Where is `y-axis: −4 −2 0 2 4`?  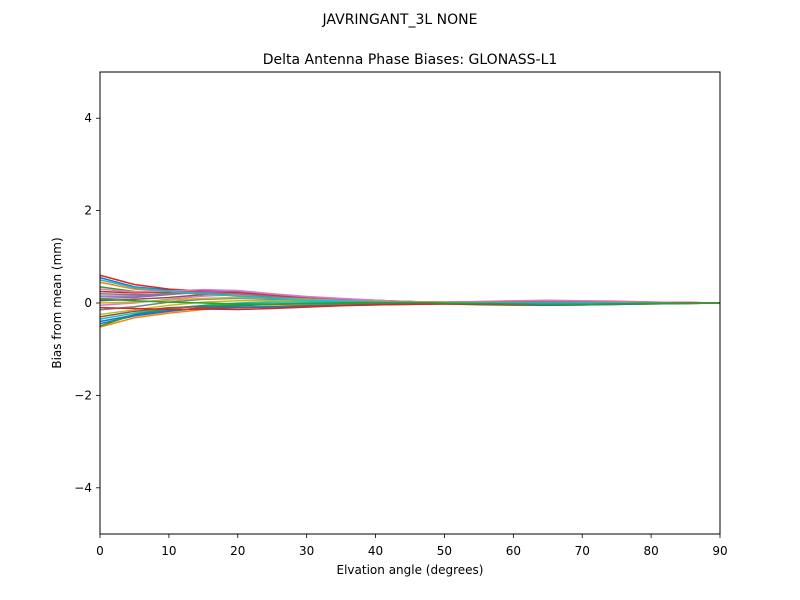 y-axis: −4 −2 0 2 4 is located at coordinates (87, 303).